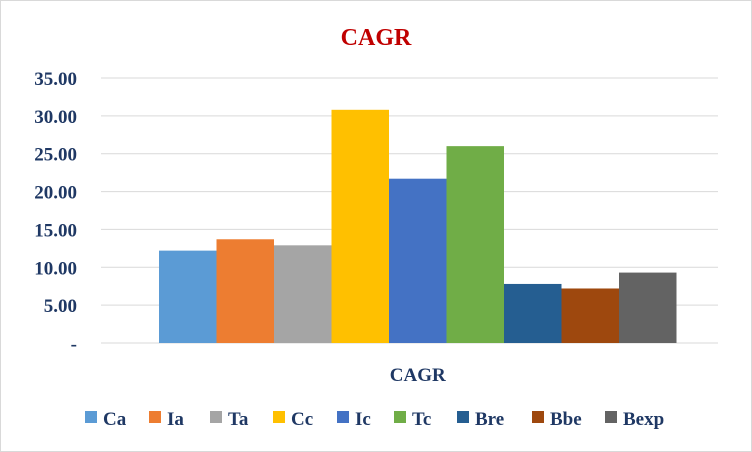 The width and height of the screenshot is (752, 452). What do you see at coordinates (421, 419) in the screenshot?
I see `legend-label-tc: Tc` at bounding box center [421, 419].